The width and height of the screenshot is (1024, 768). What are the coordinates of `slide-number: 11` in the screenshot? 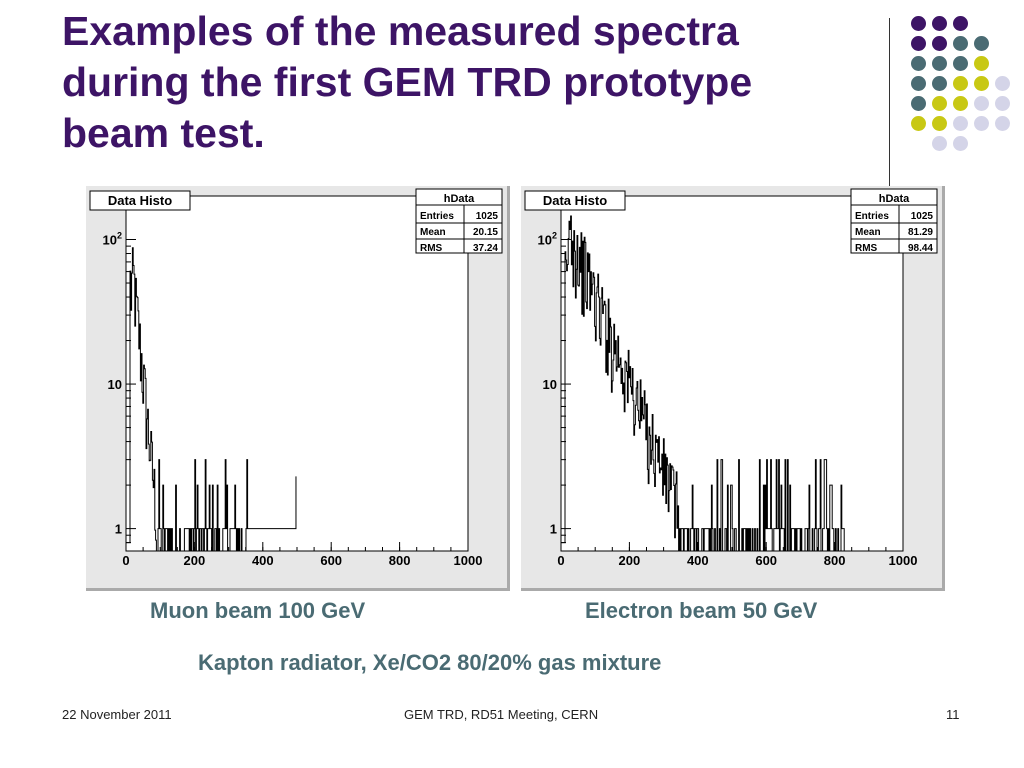 It's located at (953, 714).